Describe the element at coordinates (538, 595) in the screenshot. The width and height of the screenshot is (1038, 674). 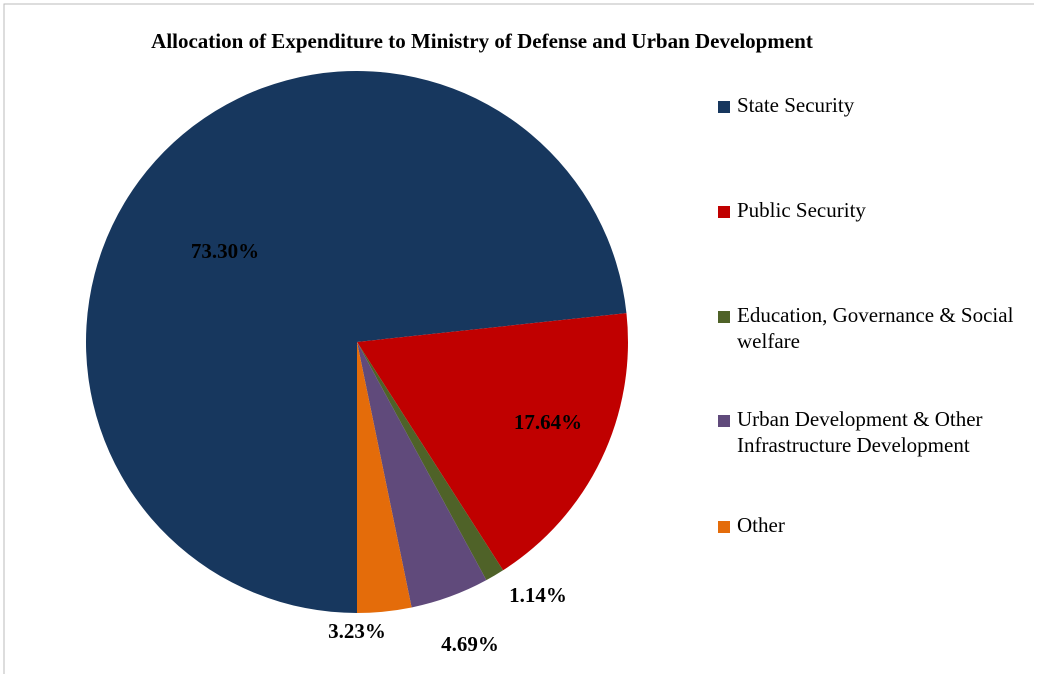
I see `data-label: 1.14%` at that location.